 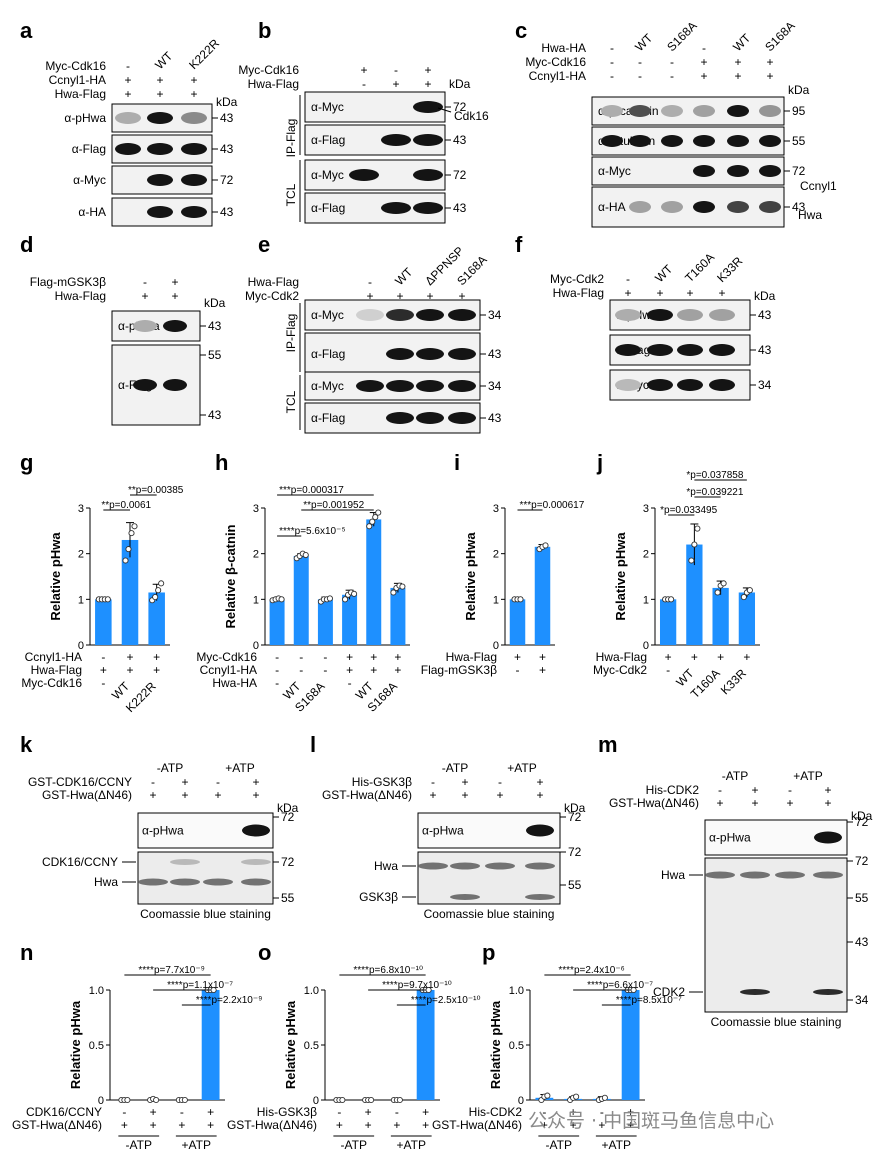 I want to click on y-tick-label: 0.5, so click(x=311, y=1046).